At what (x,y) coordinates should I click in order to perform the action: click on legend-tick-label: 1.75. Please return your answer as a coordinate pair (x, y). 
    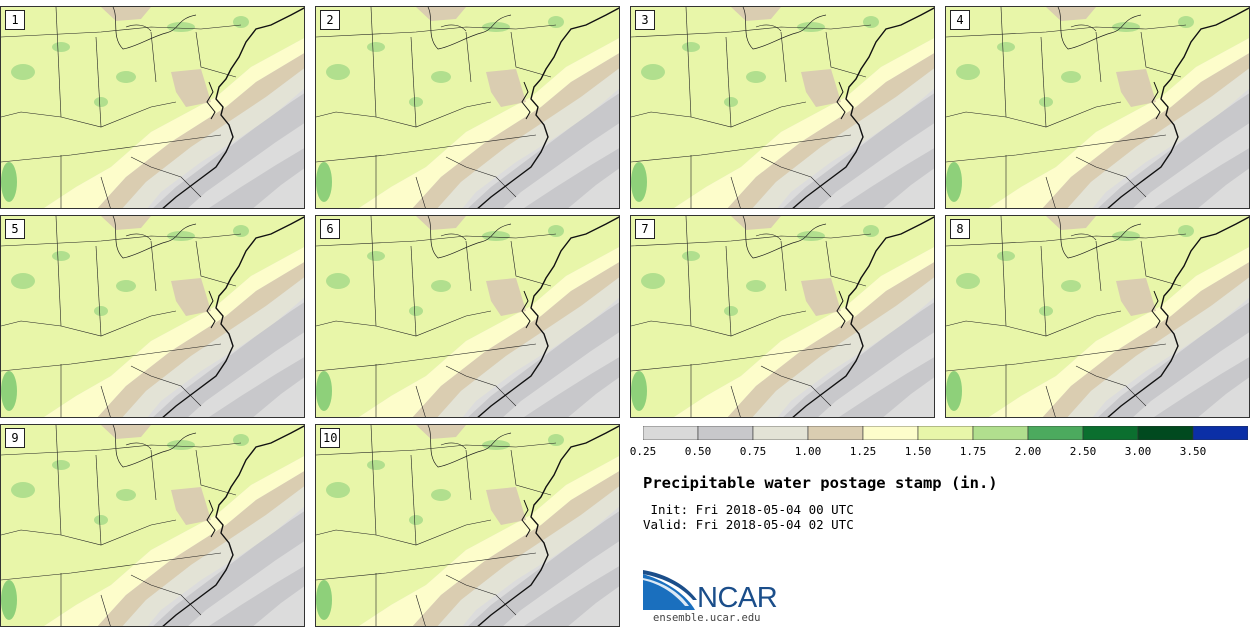
    Looking at the image, I should click on (973, 451).